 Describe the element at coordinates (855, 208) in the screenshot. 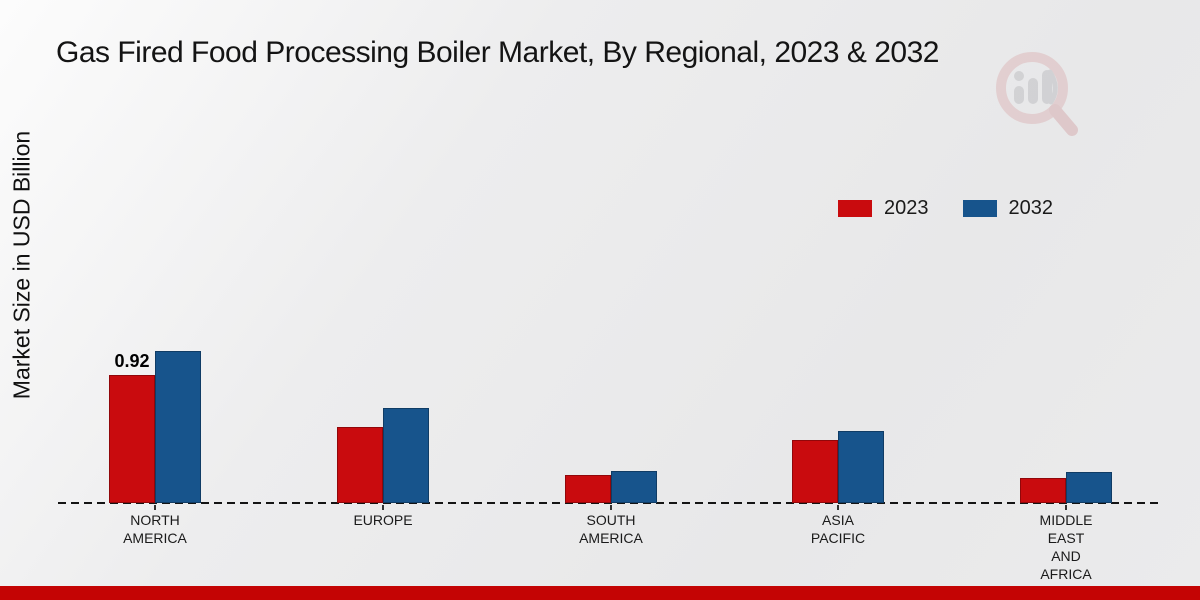

I see `legend-swatch-2023` at that location.